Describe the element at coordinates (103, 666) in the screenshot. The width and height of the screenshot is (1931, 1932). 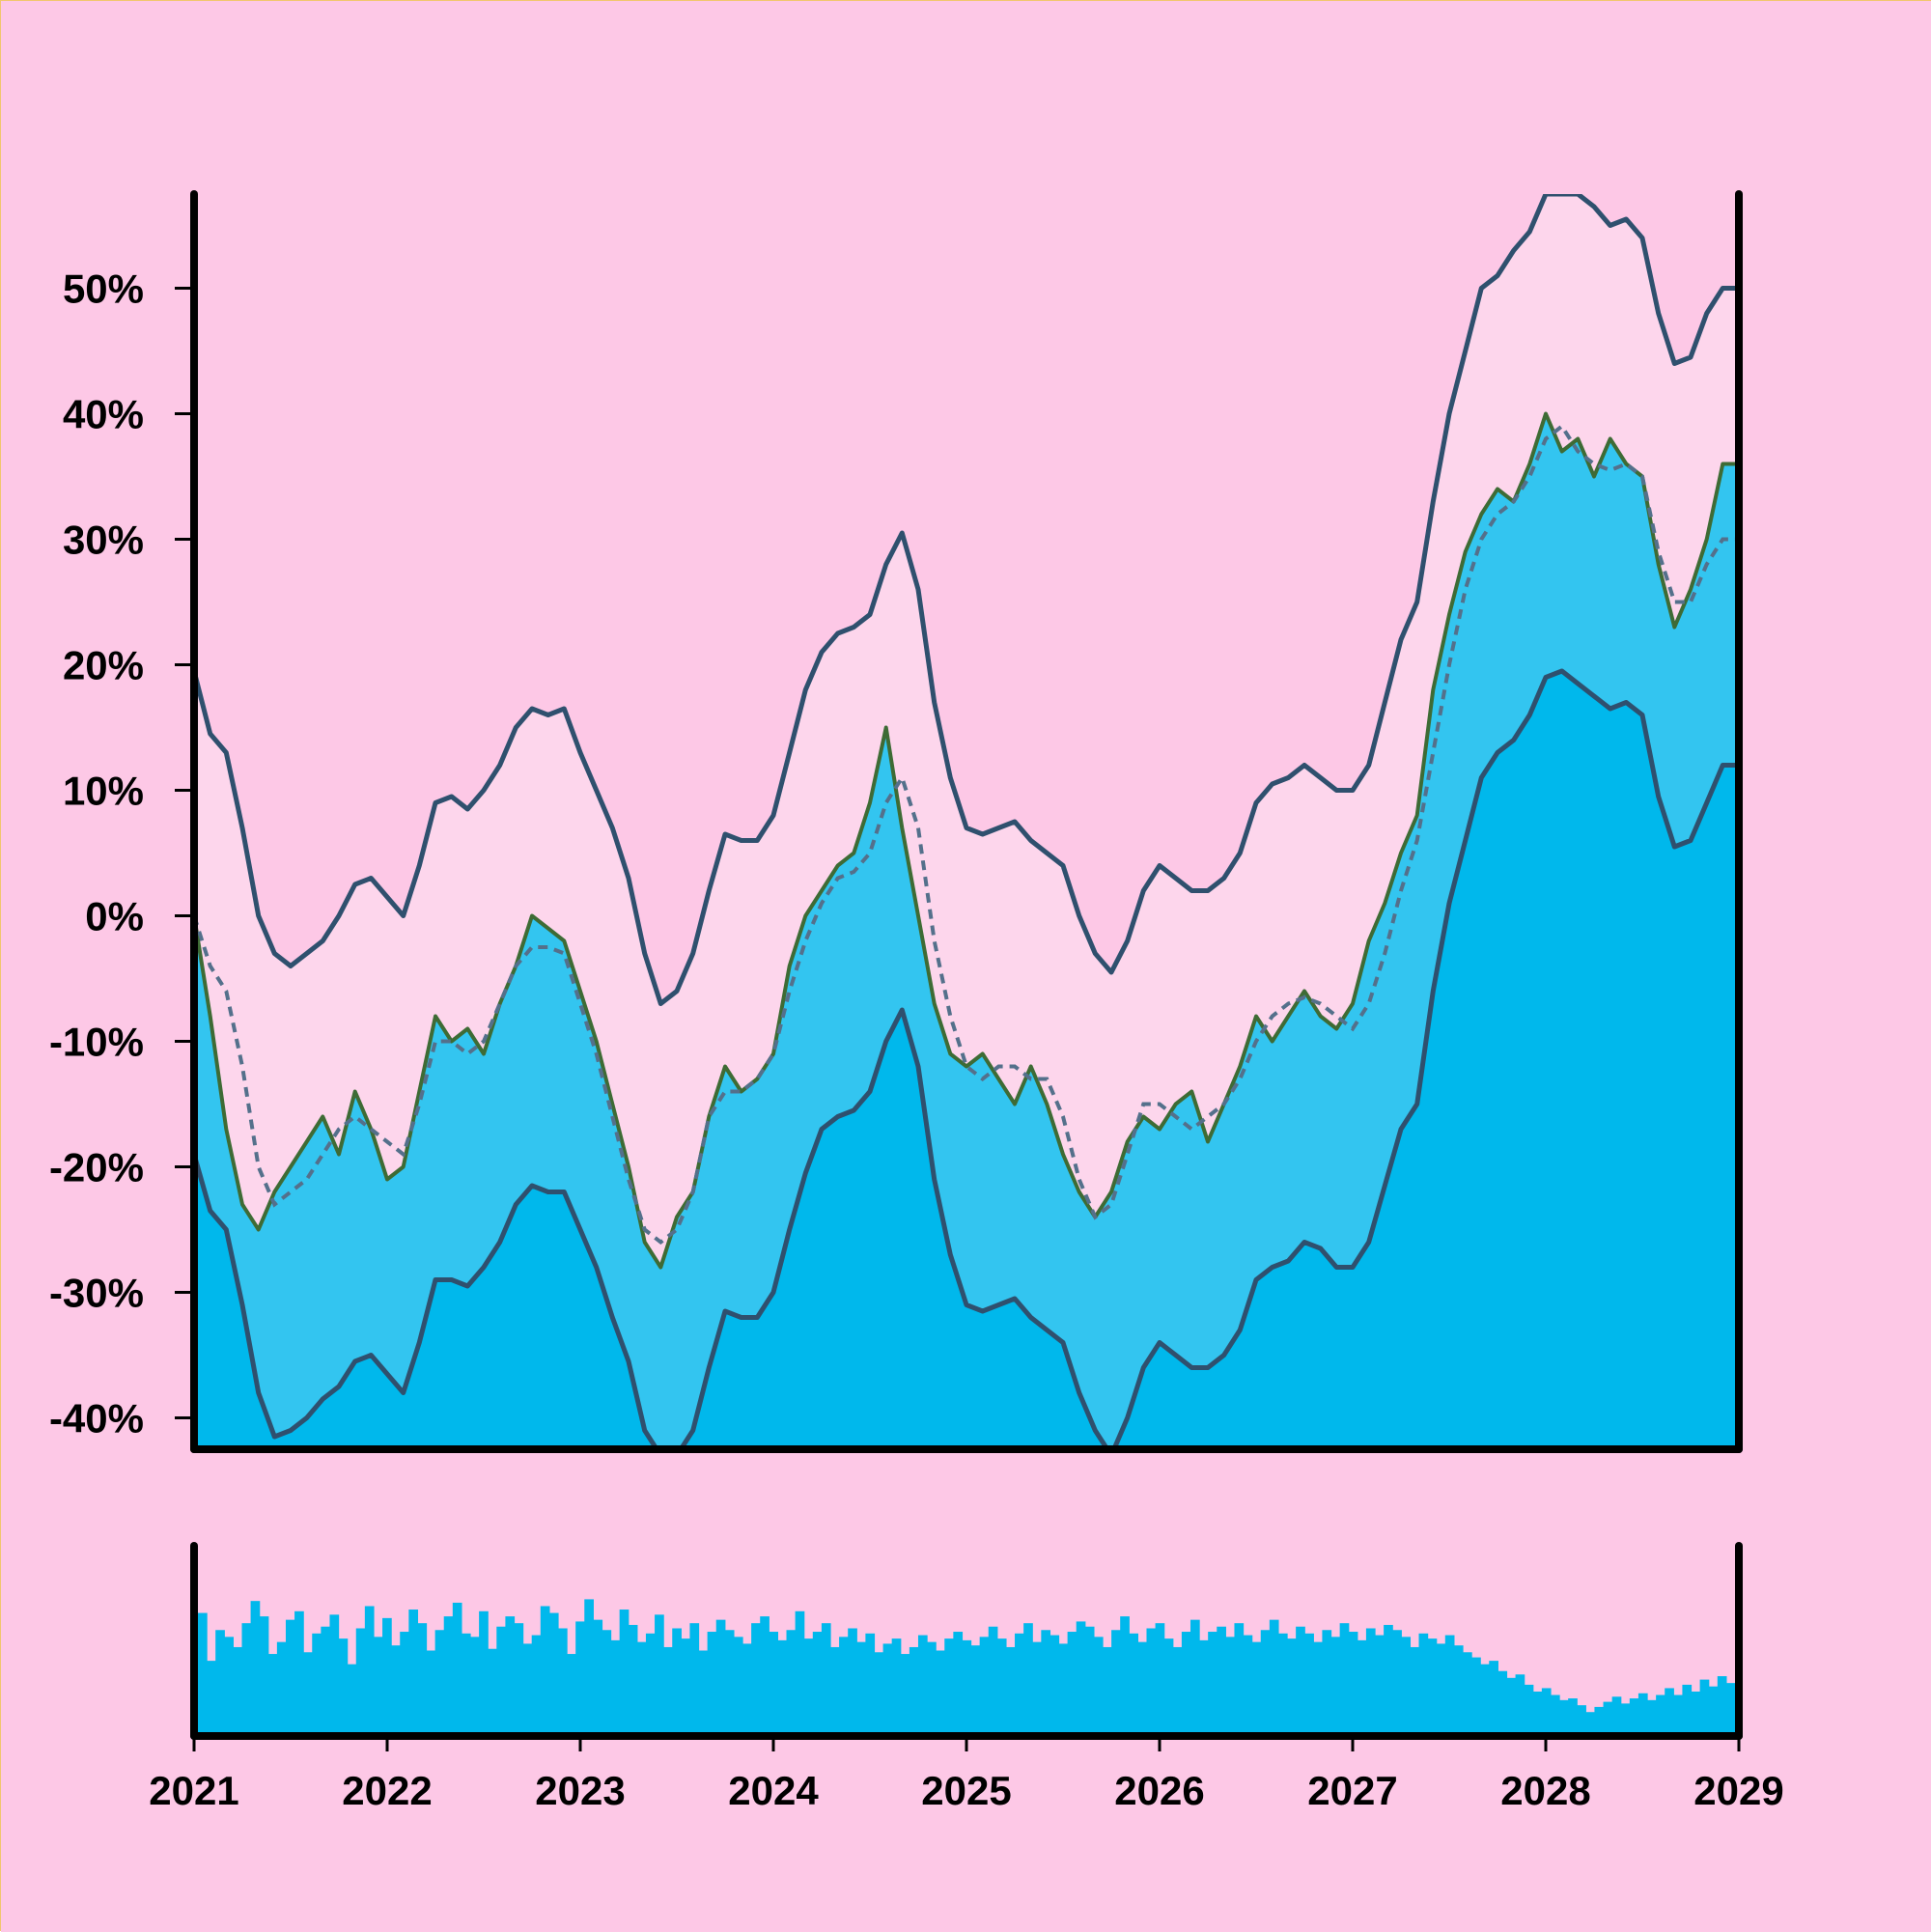
I see `y-tick-label: 20%` at that location.